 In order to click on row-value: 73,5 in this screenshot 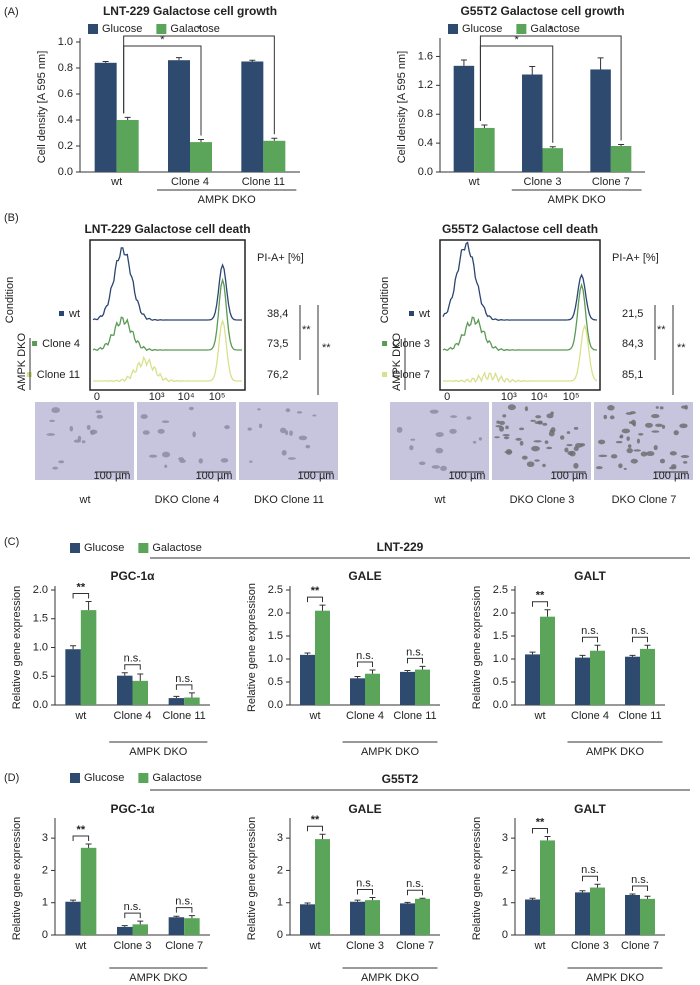, I will do `click(277, 344)`.